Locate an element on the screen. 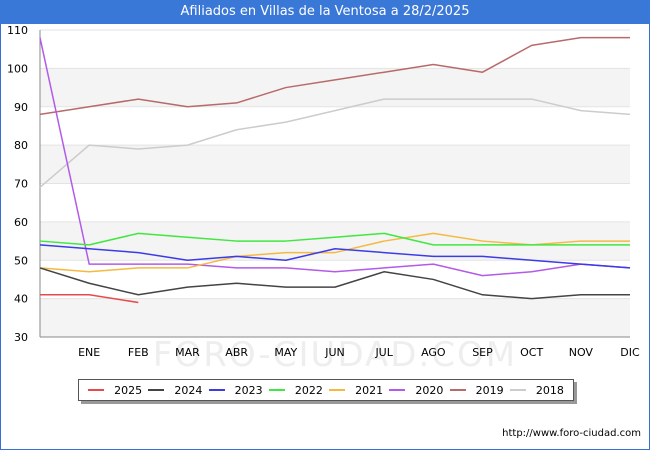 This screenshot has height=450, width=650. x-tick-label: DIC is located at coordinates (630, 352).